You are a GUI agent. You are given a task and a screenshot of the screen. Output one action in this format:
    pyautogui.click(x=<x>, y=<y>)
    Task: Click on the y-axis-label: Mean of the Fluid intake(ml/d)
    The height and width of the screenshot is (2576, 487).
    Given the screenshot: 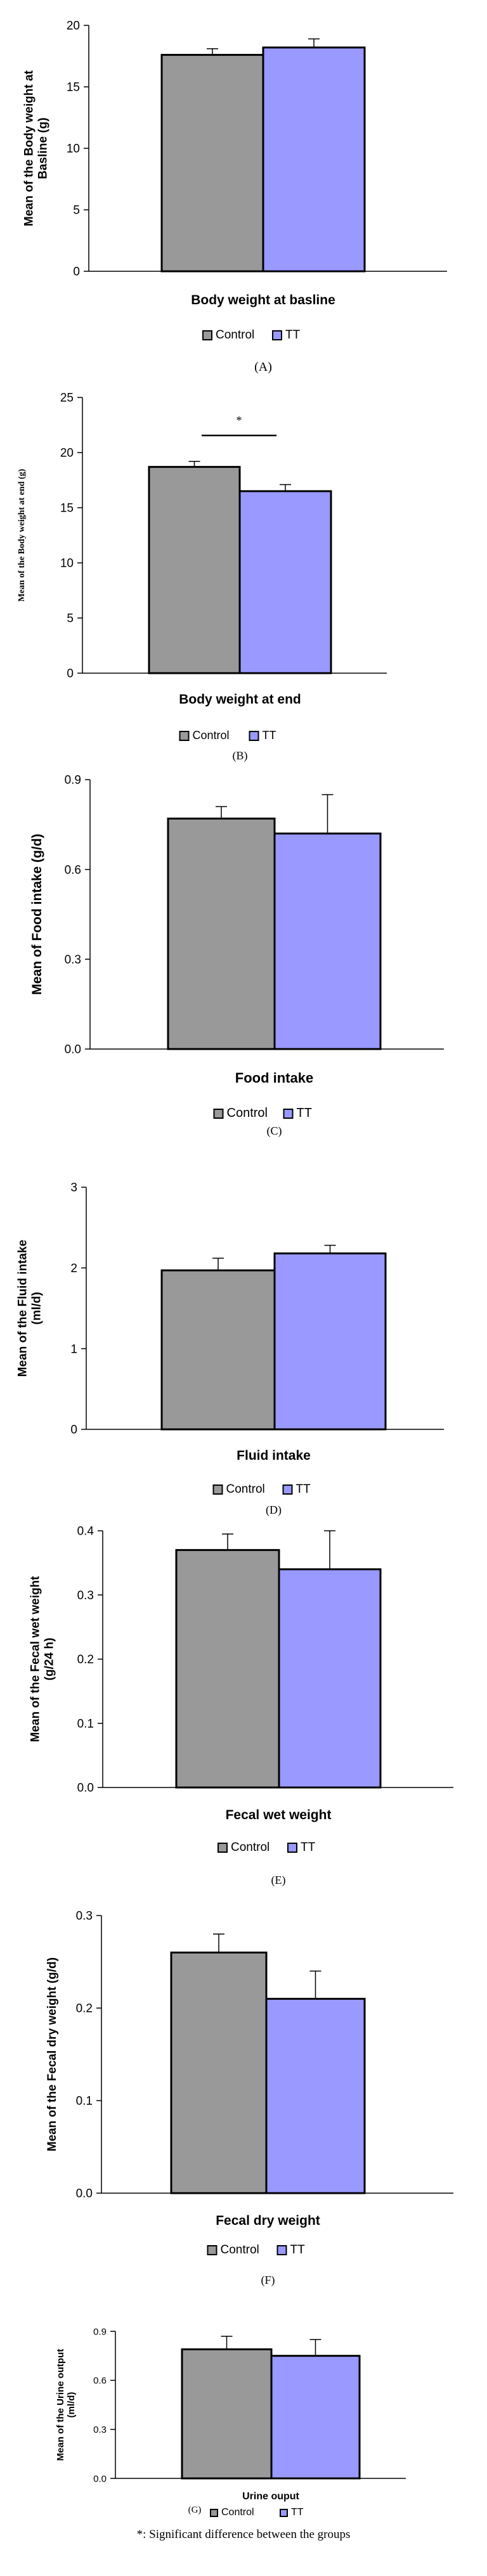 What is the action you would take?
    pyautogui.click(x=30, y=1309)
    